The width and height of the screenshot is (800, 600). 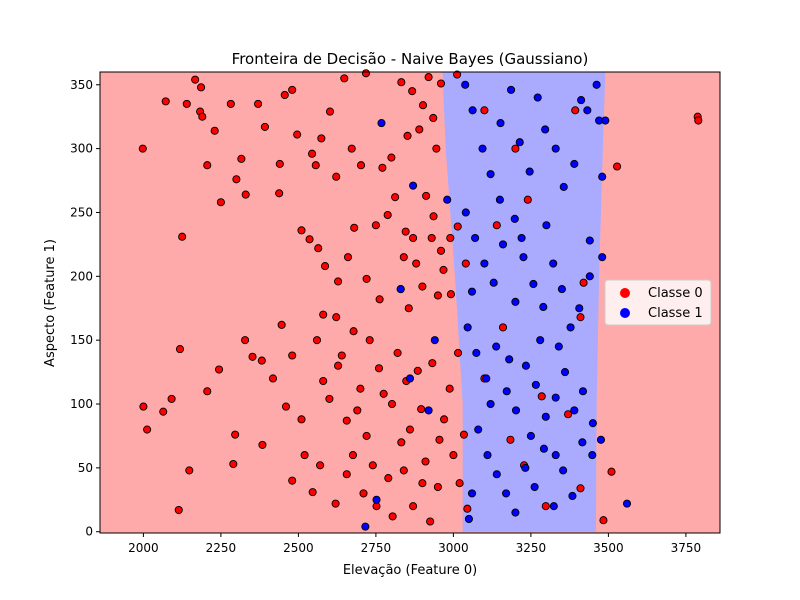 What do you see at coordinates (658, 302) in the screenshot?
I see `legend-box` at bounding box center [658, 302].